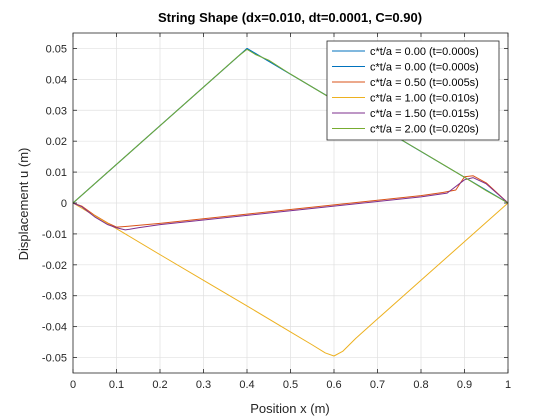 The width and height of the screenshot is (560, 420). What do you see at coordinates (203, 385) in the screenshot?
I see `x-tick-label: 0.3` at bounding box center [203, 385].